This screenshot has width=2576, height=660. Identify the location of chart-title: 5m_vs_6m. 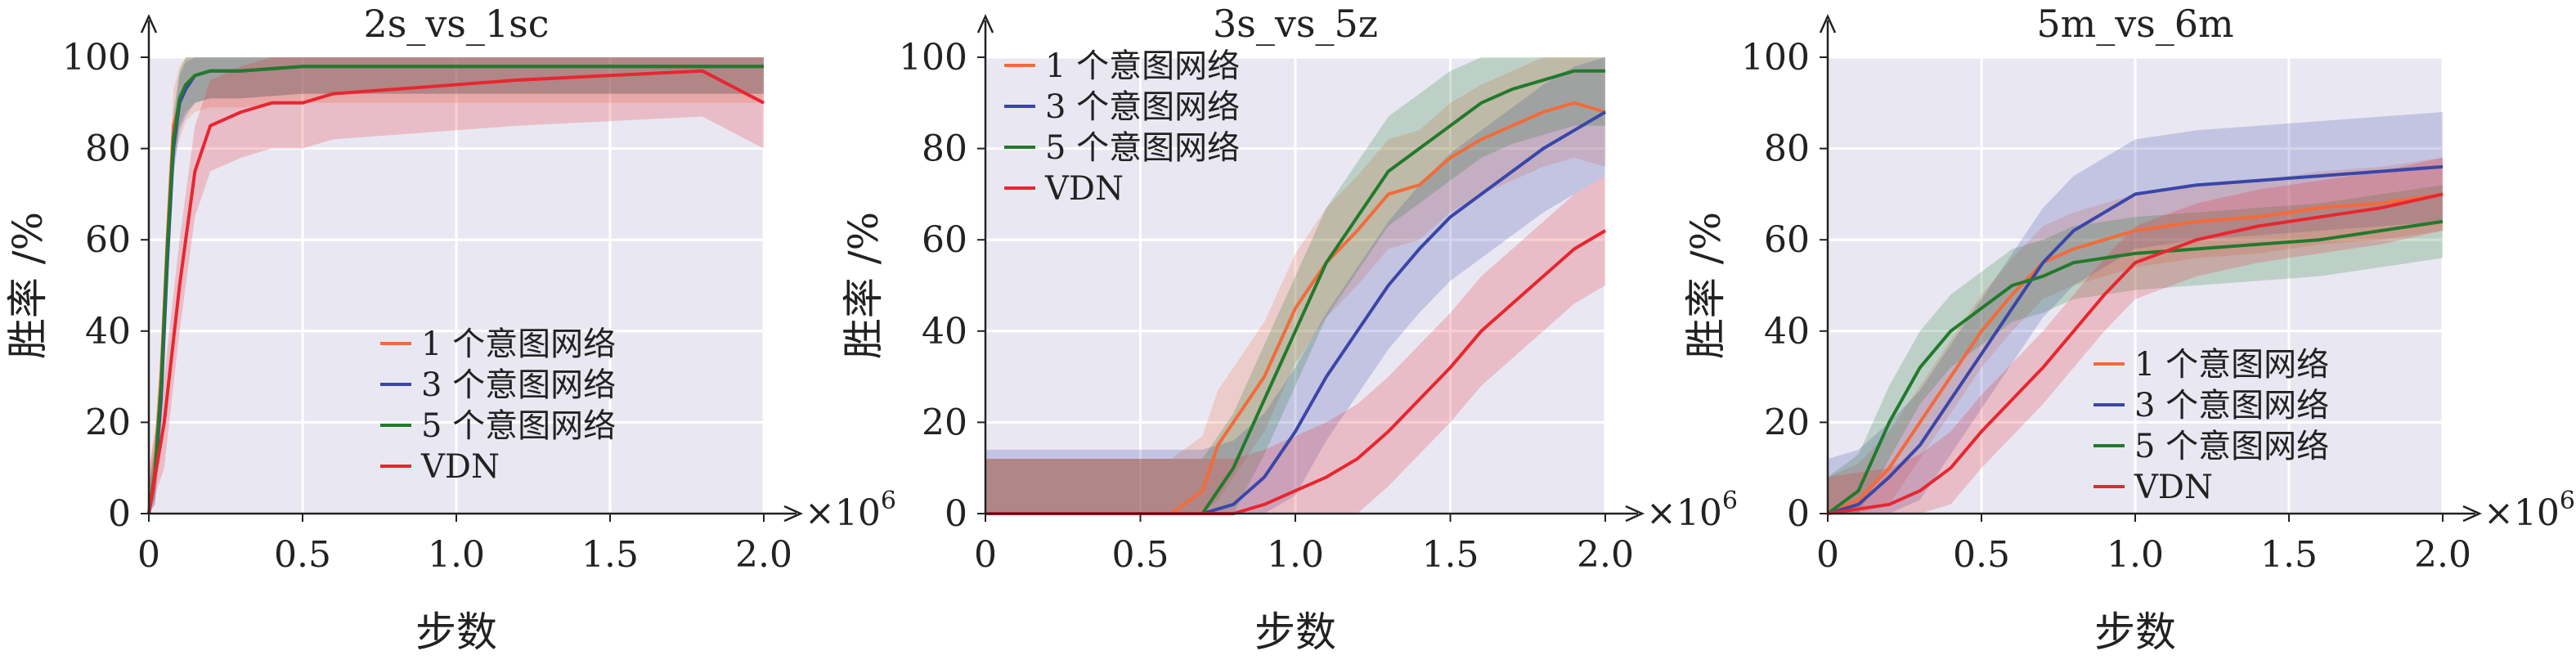
(2134, 24).